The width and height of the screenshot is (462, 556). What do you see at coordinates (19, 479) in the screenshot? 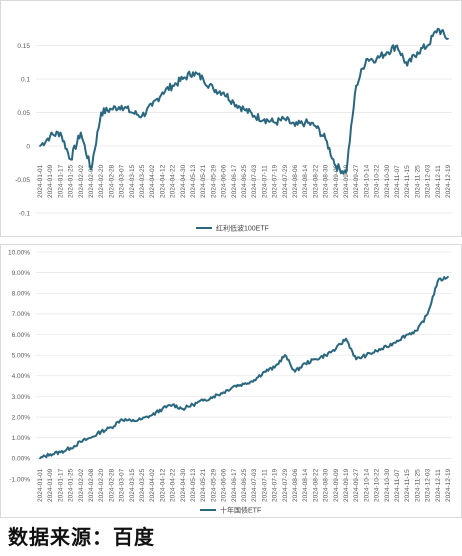
I see `y-tick-label: -1.00%` at bounding box center [19, 479].